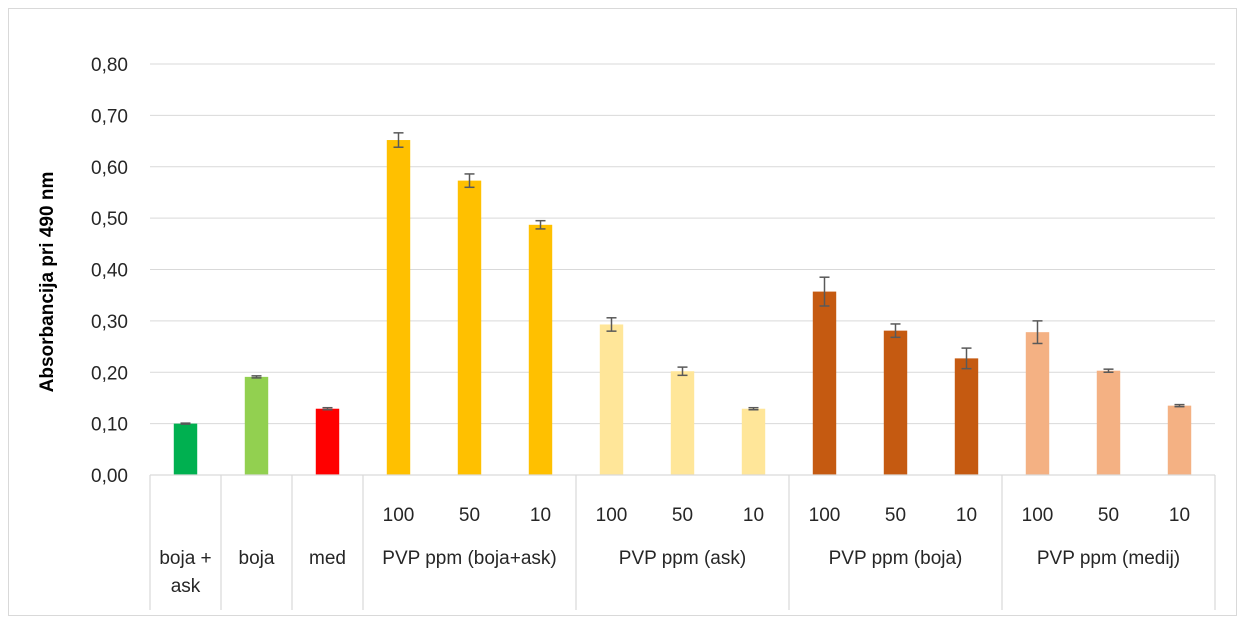  What do you see at coordinates (186, 586) in the screenshot?
I see `group-label: ask` at bounding box center [186, 586].